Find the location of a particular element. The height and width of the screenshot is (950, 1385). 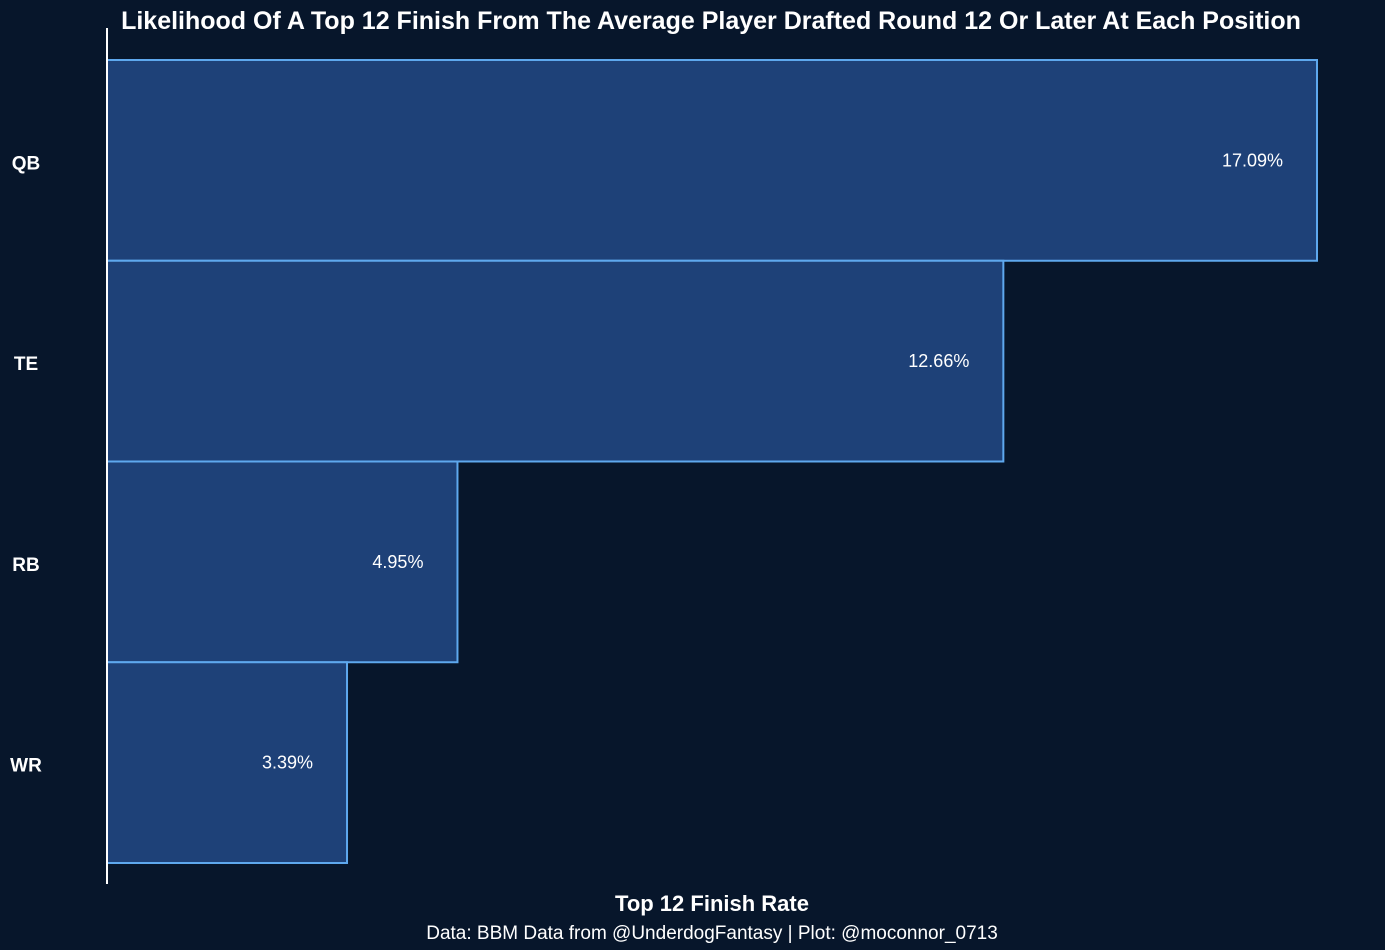

x-axis-label: Top 12 Finish Rate is located at coordinates (712, 903).